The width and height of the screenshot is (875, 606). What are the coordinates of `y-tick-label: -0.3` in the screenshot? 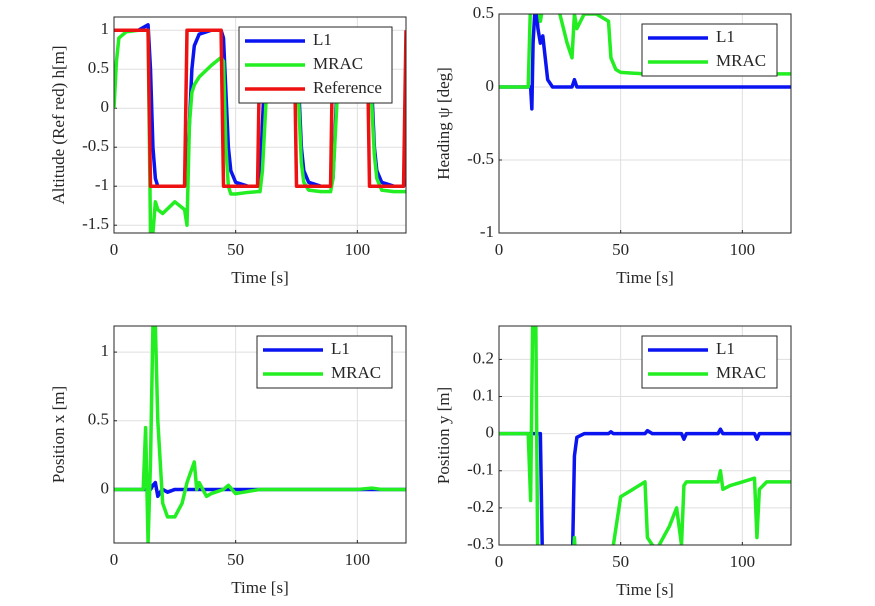 It's located at (480, 543).